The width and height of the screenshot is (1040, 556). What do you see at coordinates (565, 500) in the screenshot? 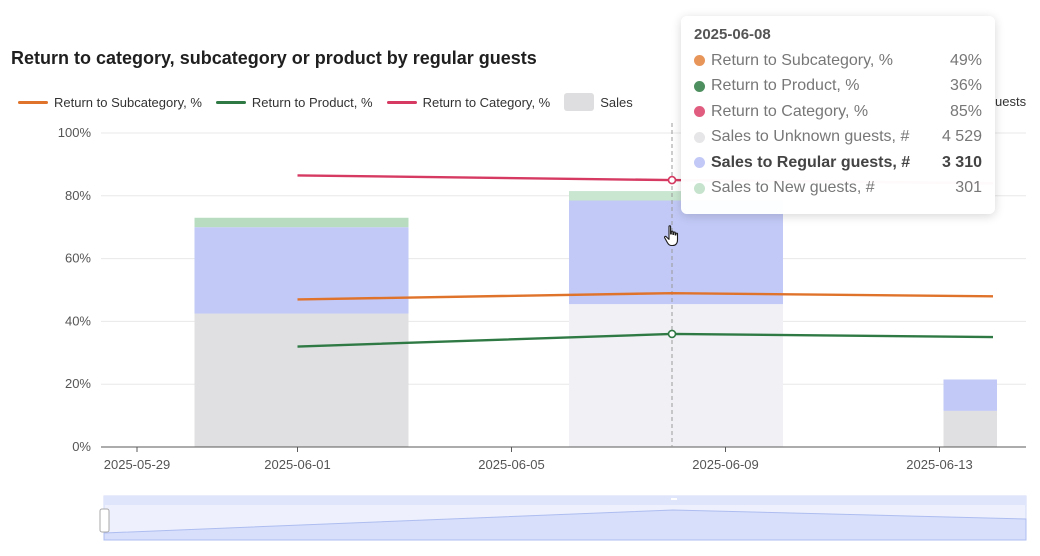
I see `zoom-slider-top-bar` at bounding box center [565, 500].